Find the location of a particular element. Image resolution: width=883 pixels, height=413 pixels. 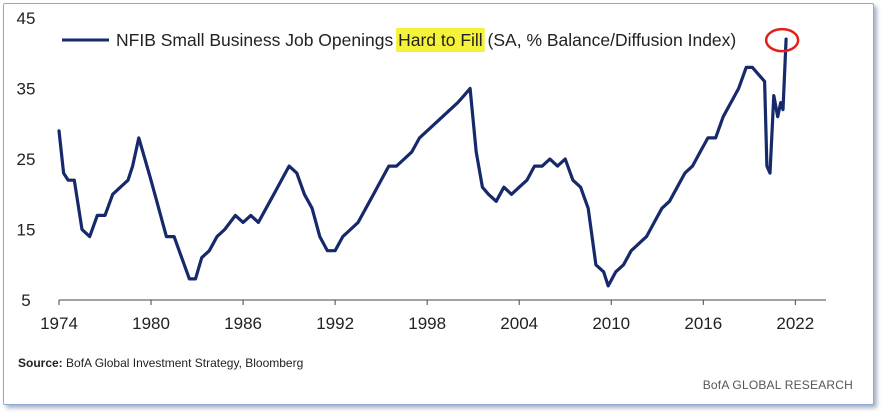

y-tick-label: 5 is located at coordinates (25, 300).